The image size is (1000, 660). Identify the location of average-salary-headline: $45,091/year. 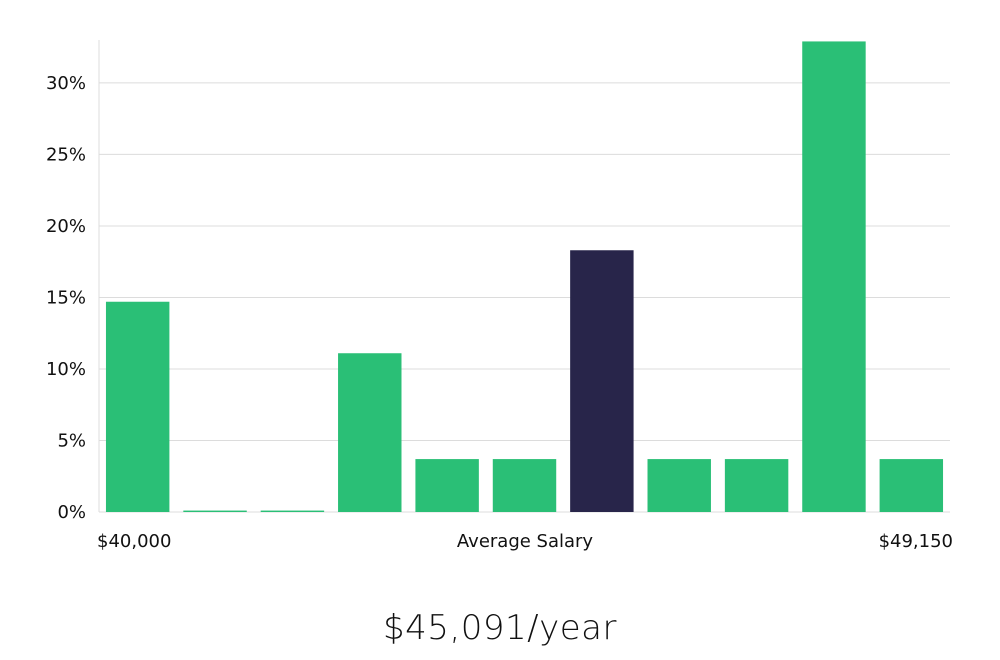
(500, 628).